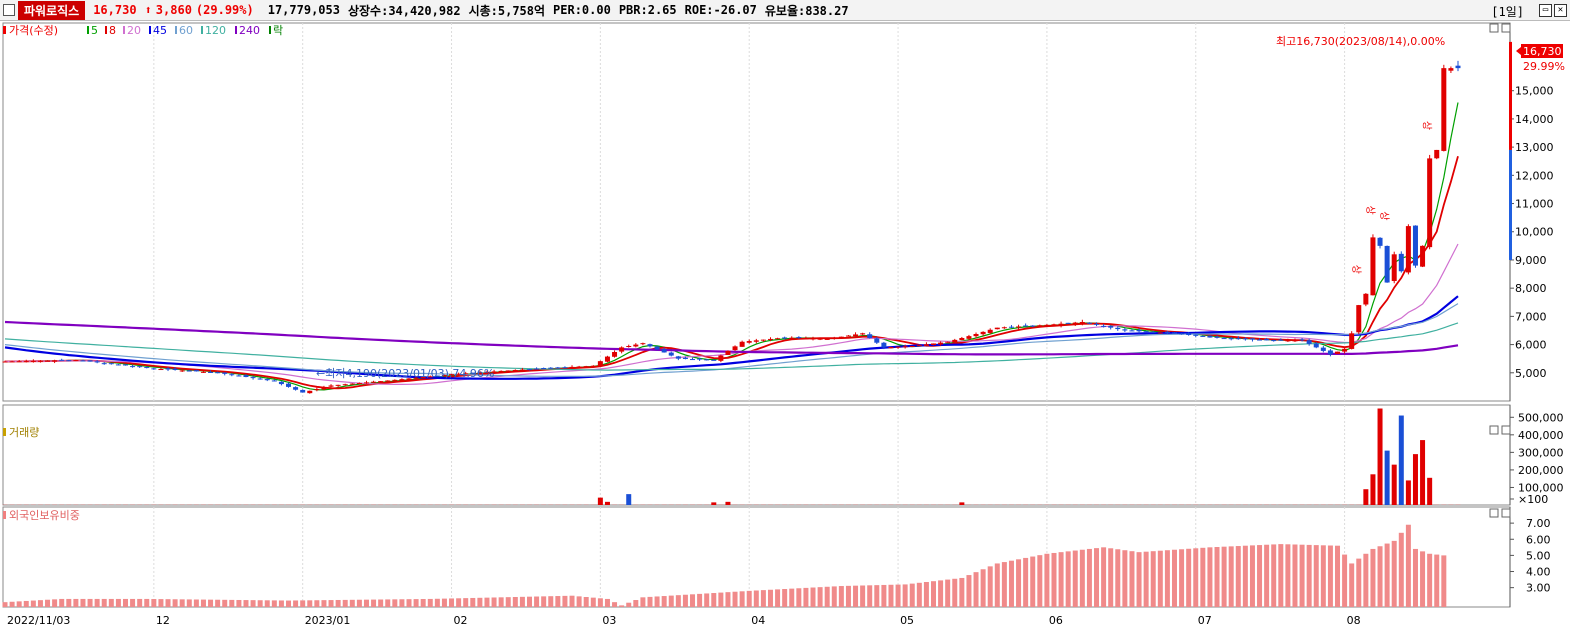 Image resolution: width=1570 pixels, height=629 pixels. Describe the element at coordinates (907, 620) in the screenshot. I see `x-tick-label: 05` at that location.